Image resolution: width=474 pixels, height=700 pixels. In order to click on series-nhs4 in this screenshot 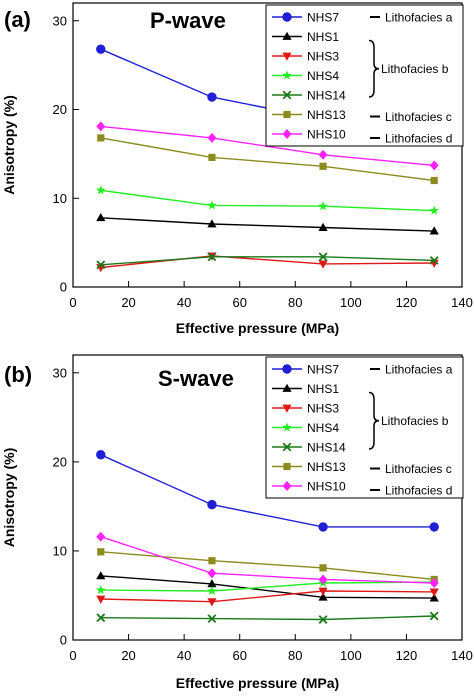, I will do `click(267, 200)`.